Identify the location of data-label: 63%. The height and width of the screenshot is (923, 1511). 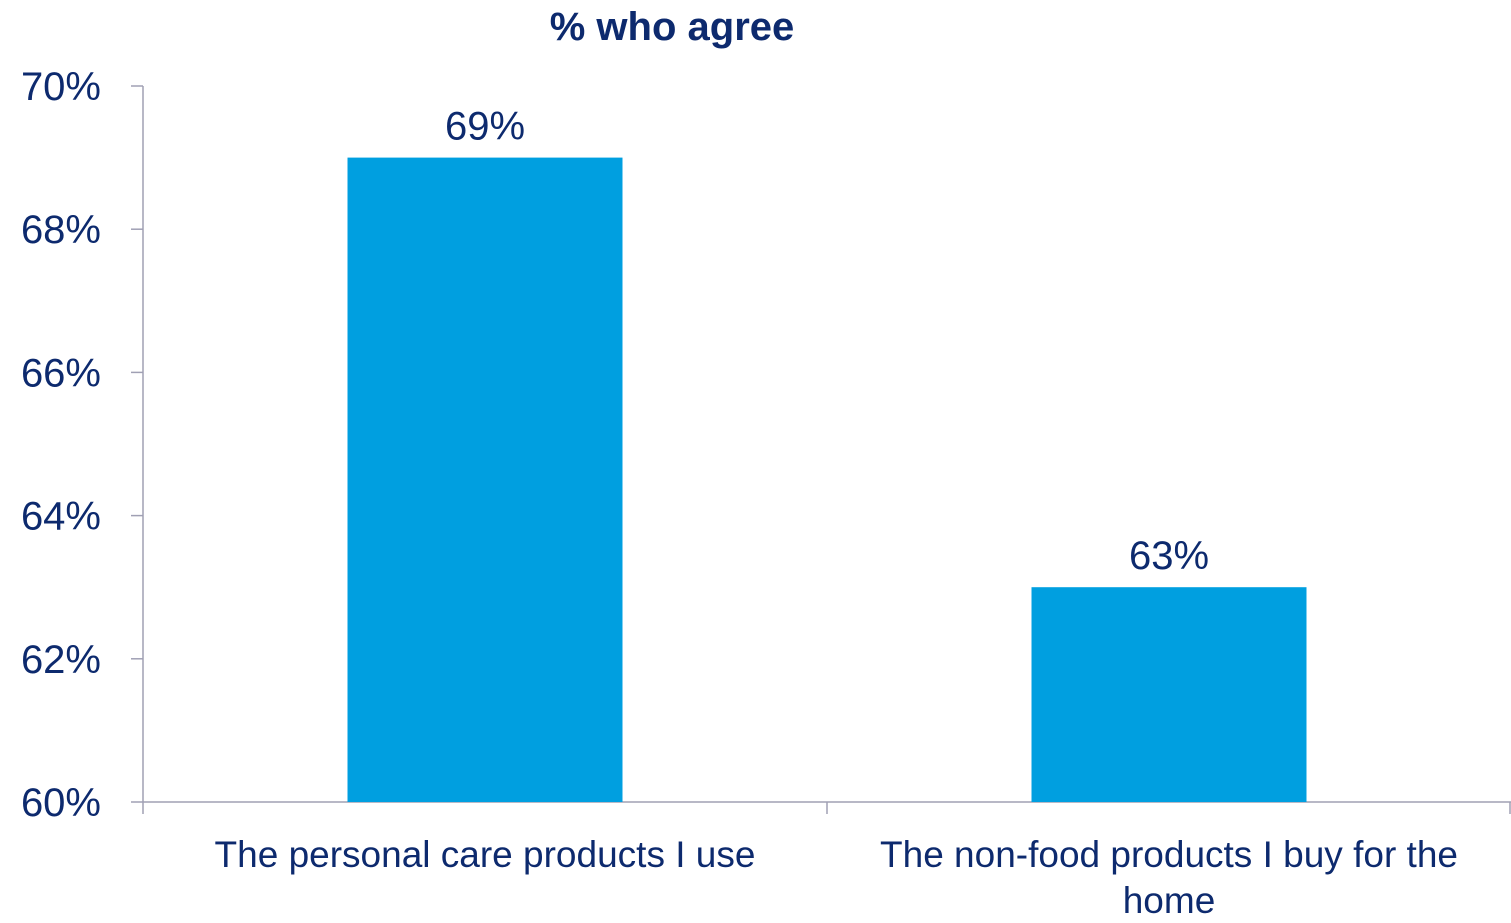
(1169, 556).